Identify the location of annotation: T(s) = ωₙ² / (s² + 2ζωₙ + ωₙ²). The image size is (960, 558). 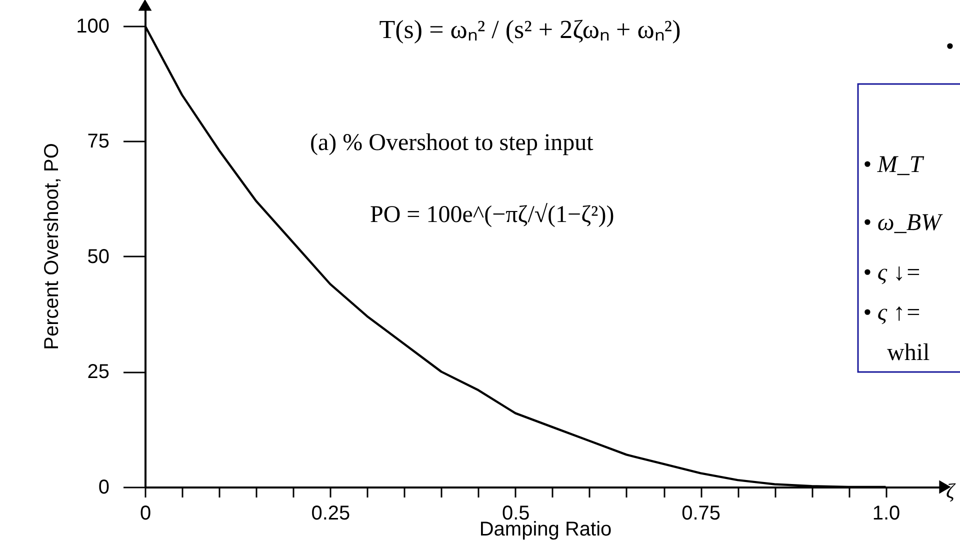
(530, 29).